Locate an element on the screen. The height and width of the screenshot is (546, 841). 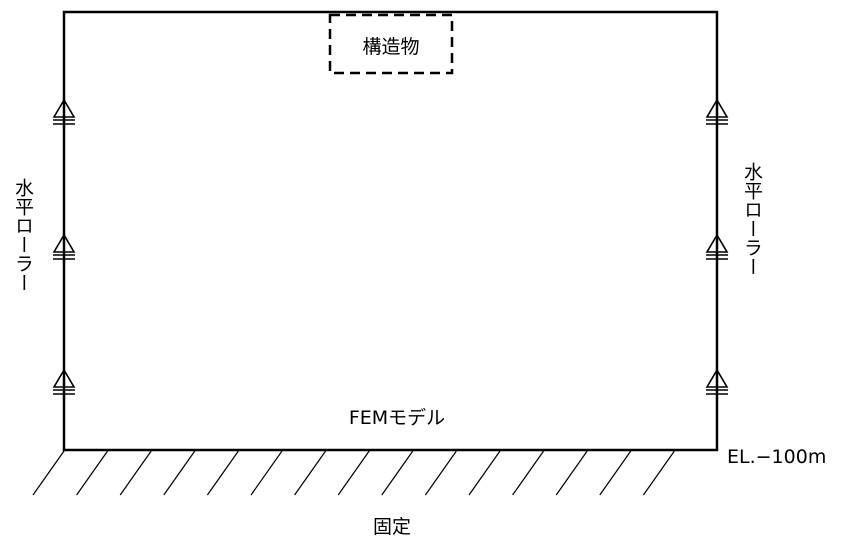
structure-box is located at coordinates (391, 44).